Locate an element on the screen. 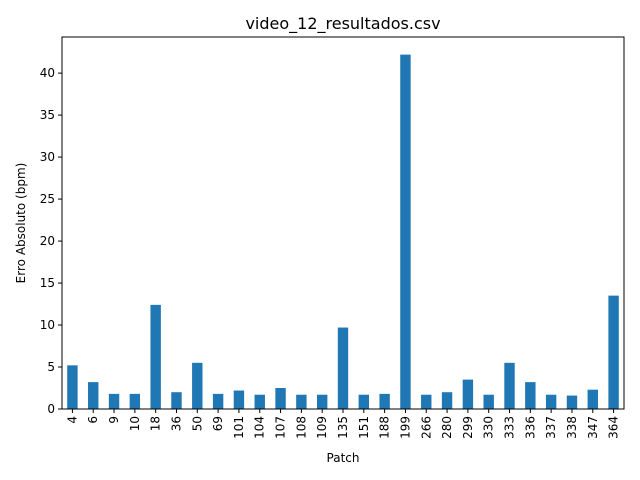 This screenshot has height=480, width=640. x-tick-label: 333 is located at coordinates (510, 427).